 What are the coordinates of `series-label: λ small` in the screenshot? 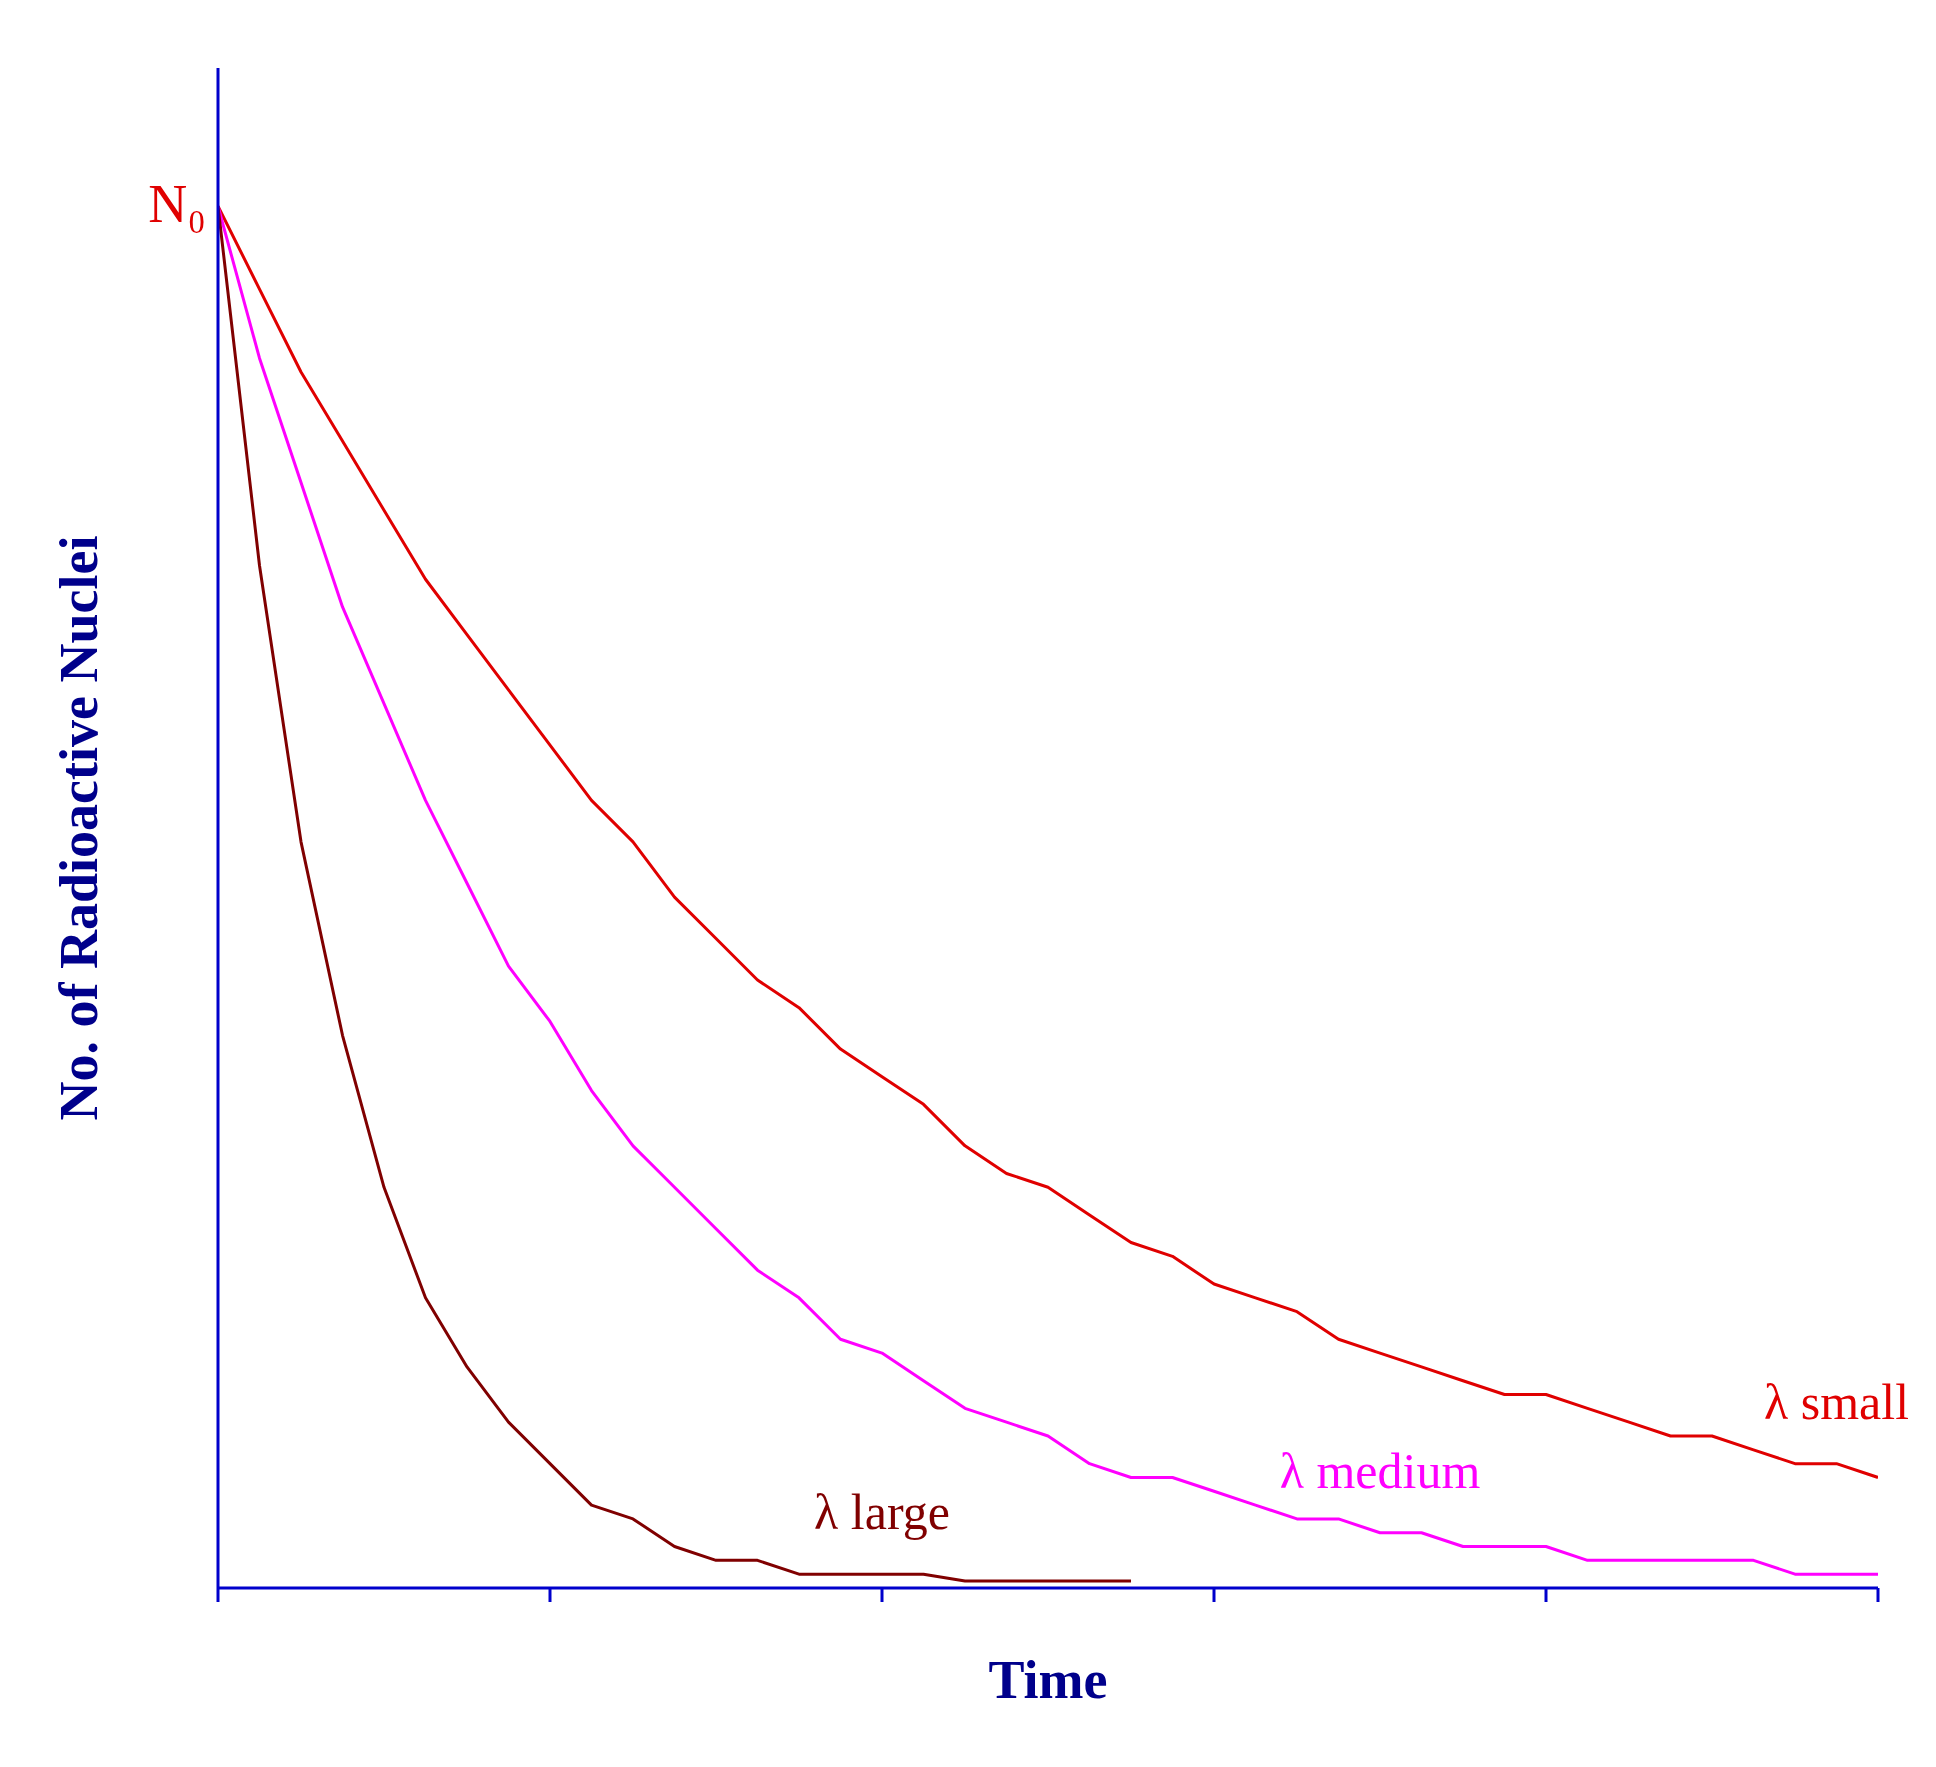 It's located at (1836, 1401).